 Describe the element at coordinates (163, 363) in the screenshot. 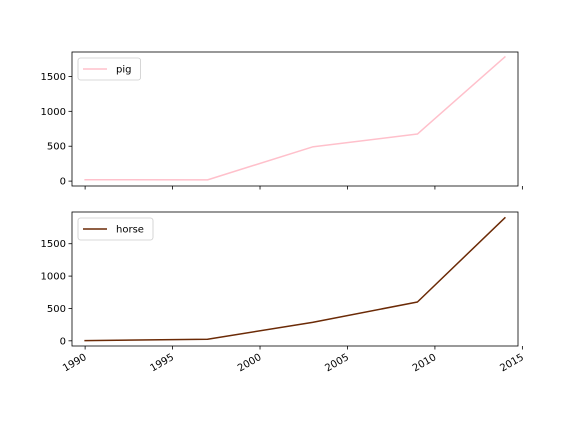

I see `x-tick-label: 1995` at that location.